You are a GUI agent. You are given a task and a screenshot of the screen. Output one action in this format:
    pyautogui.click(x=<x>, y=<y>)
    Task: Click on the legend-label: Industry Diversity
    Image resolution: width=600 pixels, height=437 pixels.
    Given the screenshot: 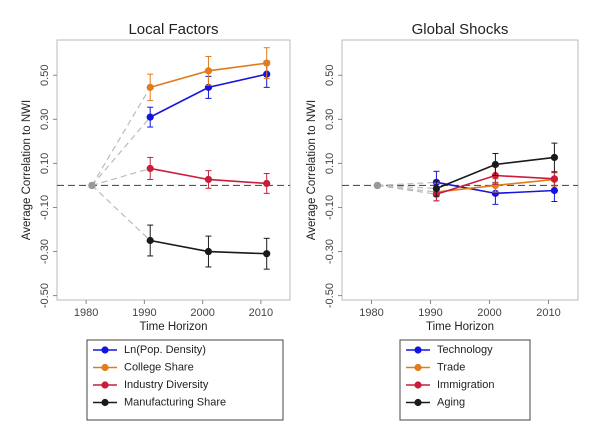 What is the action you would take?
    pyautogui.click(x=166, y=385)
    